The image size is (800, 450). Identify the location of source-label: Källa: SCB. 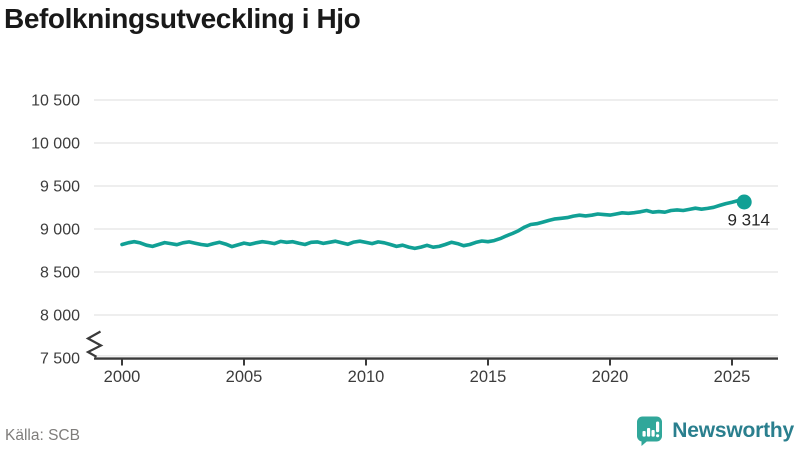
(42, 435).